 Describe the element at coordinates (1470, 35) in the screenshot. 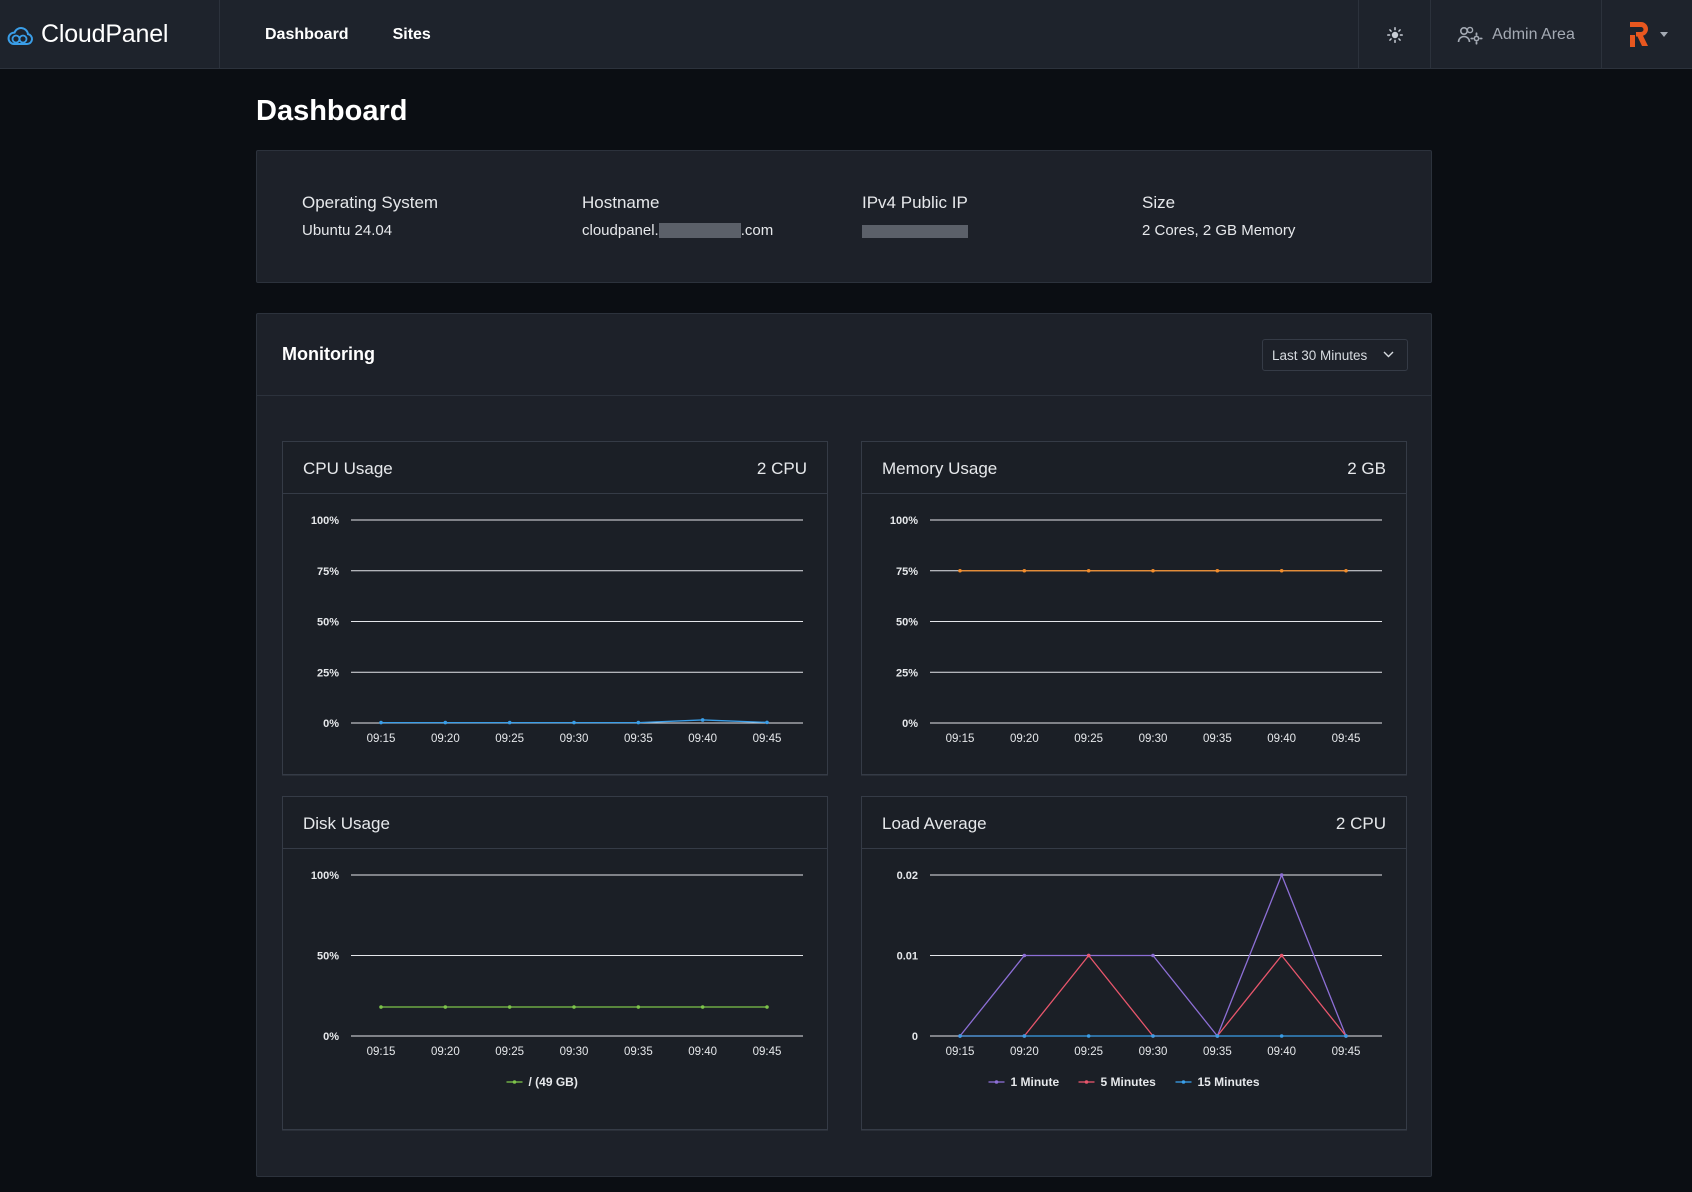

I see `users-gear-icon` at that location.